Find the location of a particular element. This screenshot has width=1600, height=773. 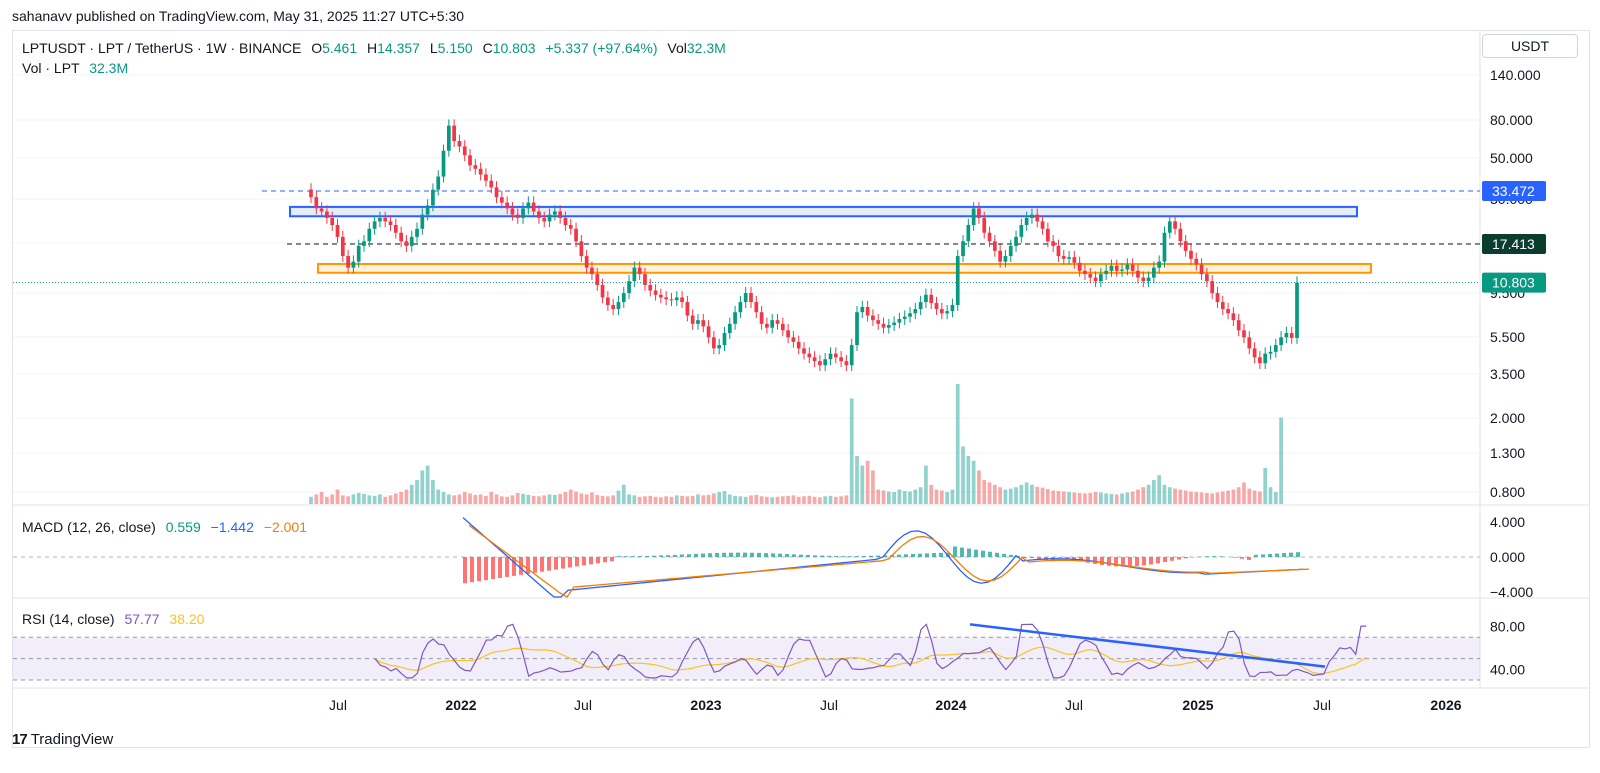

price-tick-label: 50.000 is located at coordinates (1511, 158).